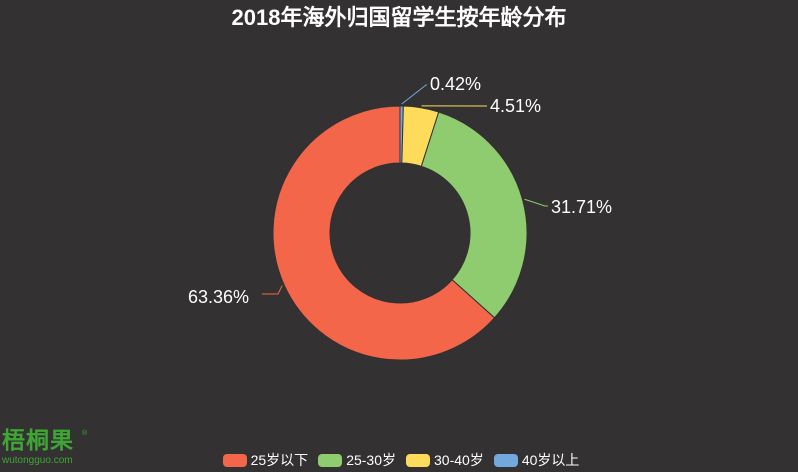 The width and height of the screenshot is (798, 472). Describe the element at coordinates (38, 441) in the screenshot. I see `logo-wordmark: 梧桐果` at that location.